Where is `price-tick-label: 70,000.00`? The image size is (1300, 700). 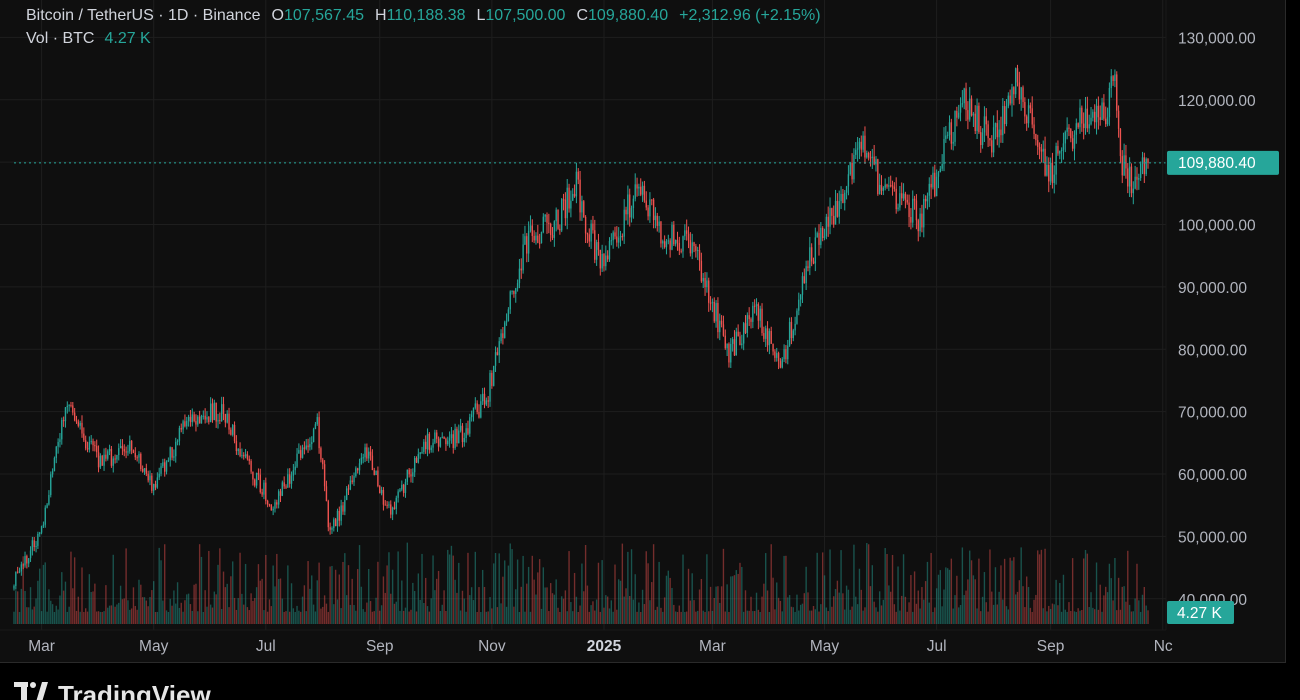
price-tick-label: 70,000.00 is located at coordinates (1212, 413).